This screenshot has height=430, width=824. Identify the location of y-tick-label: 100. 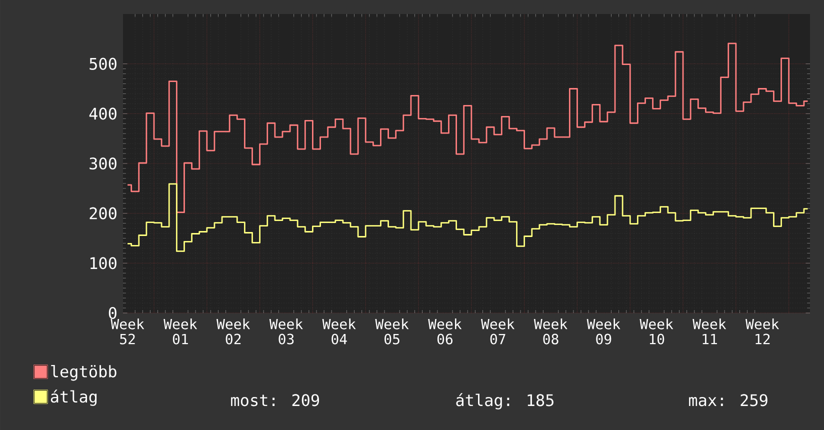
(103, 263).